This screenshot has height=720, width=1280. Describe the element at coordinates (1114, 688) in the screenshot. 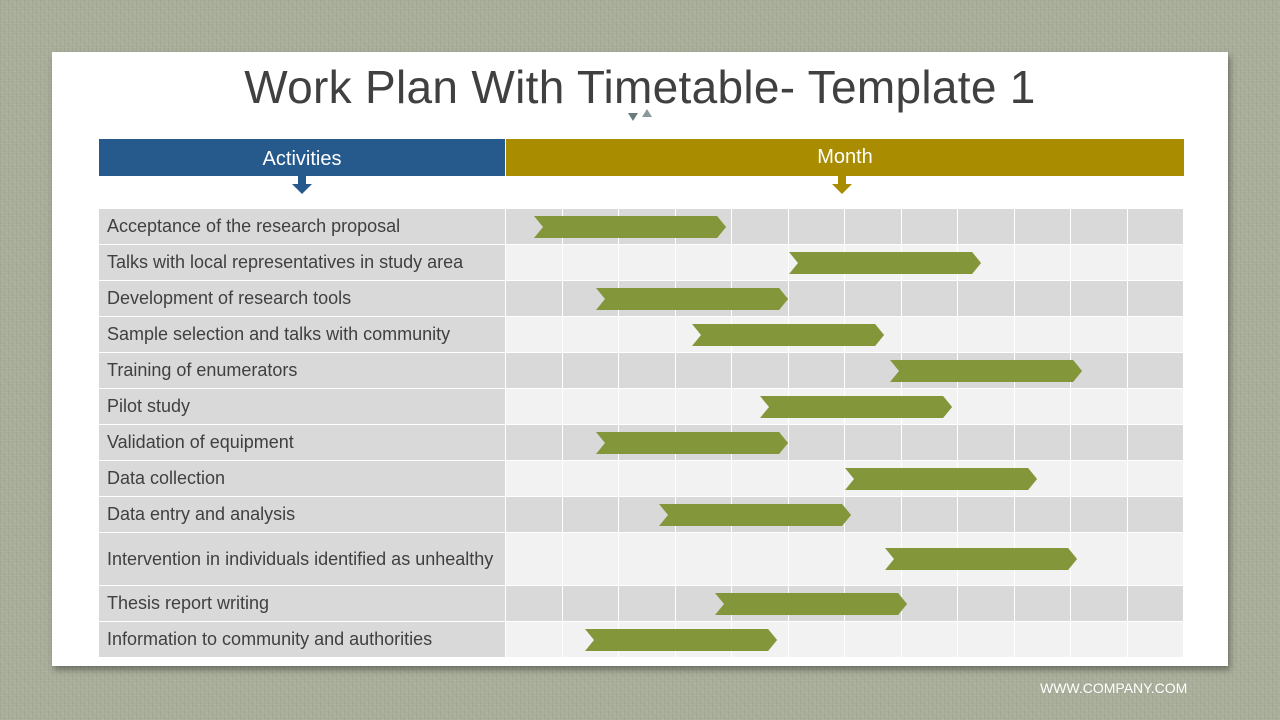

I see `footer-url: WWW.COMPANY.COM` at that location.